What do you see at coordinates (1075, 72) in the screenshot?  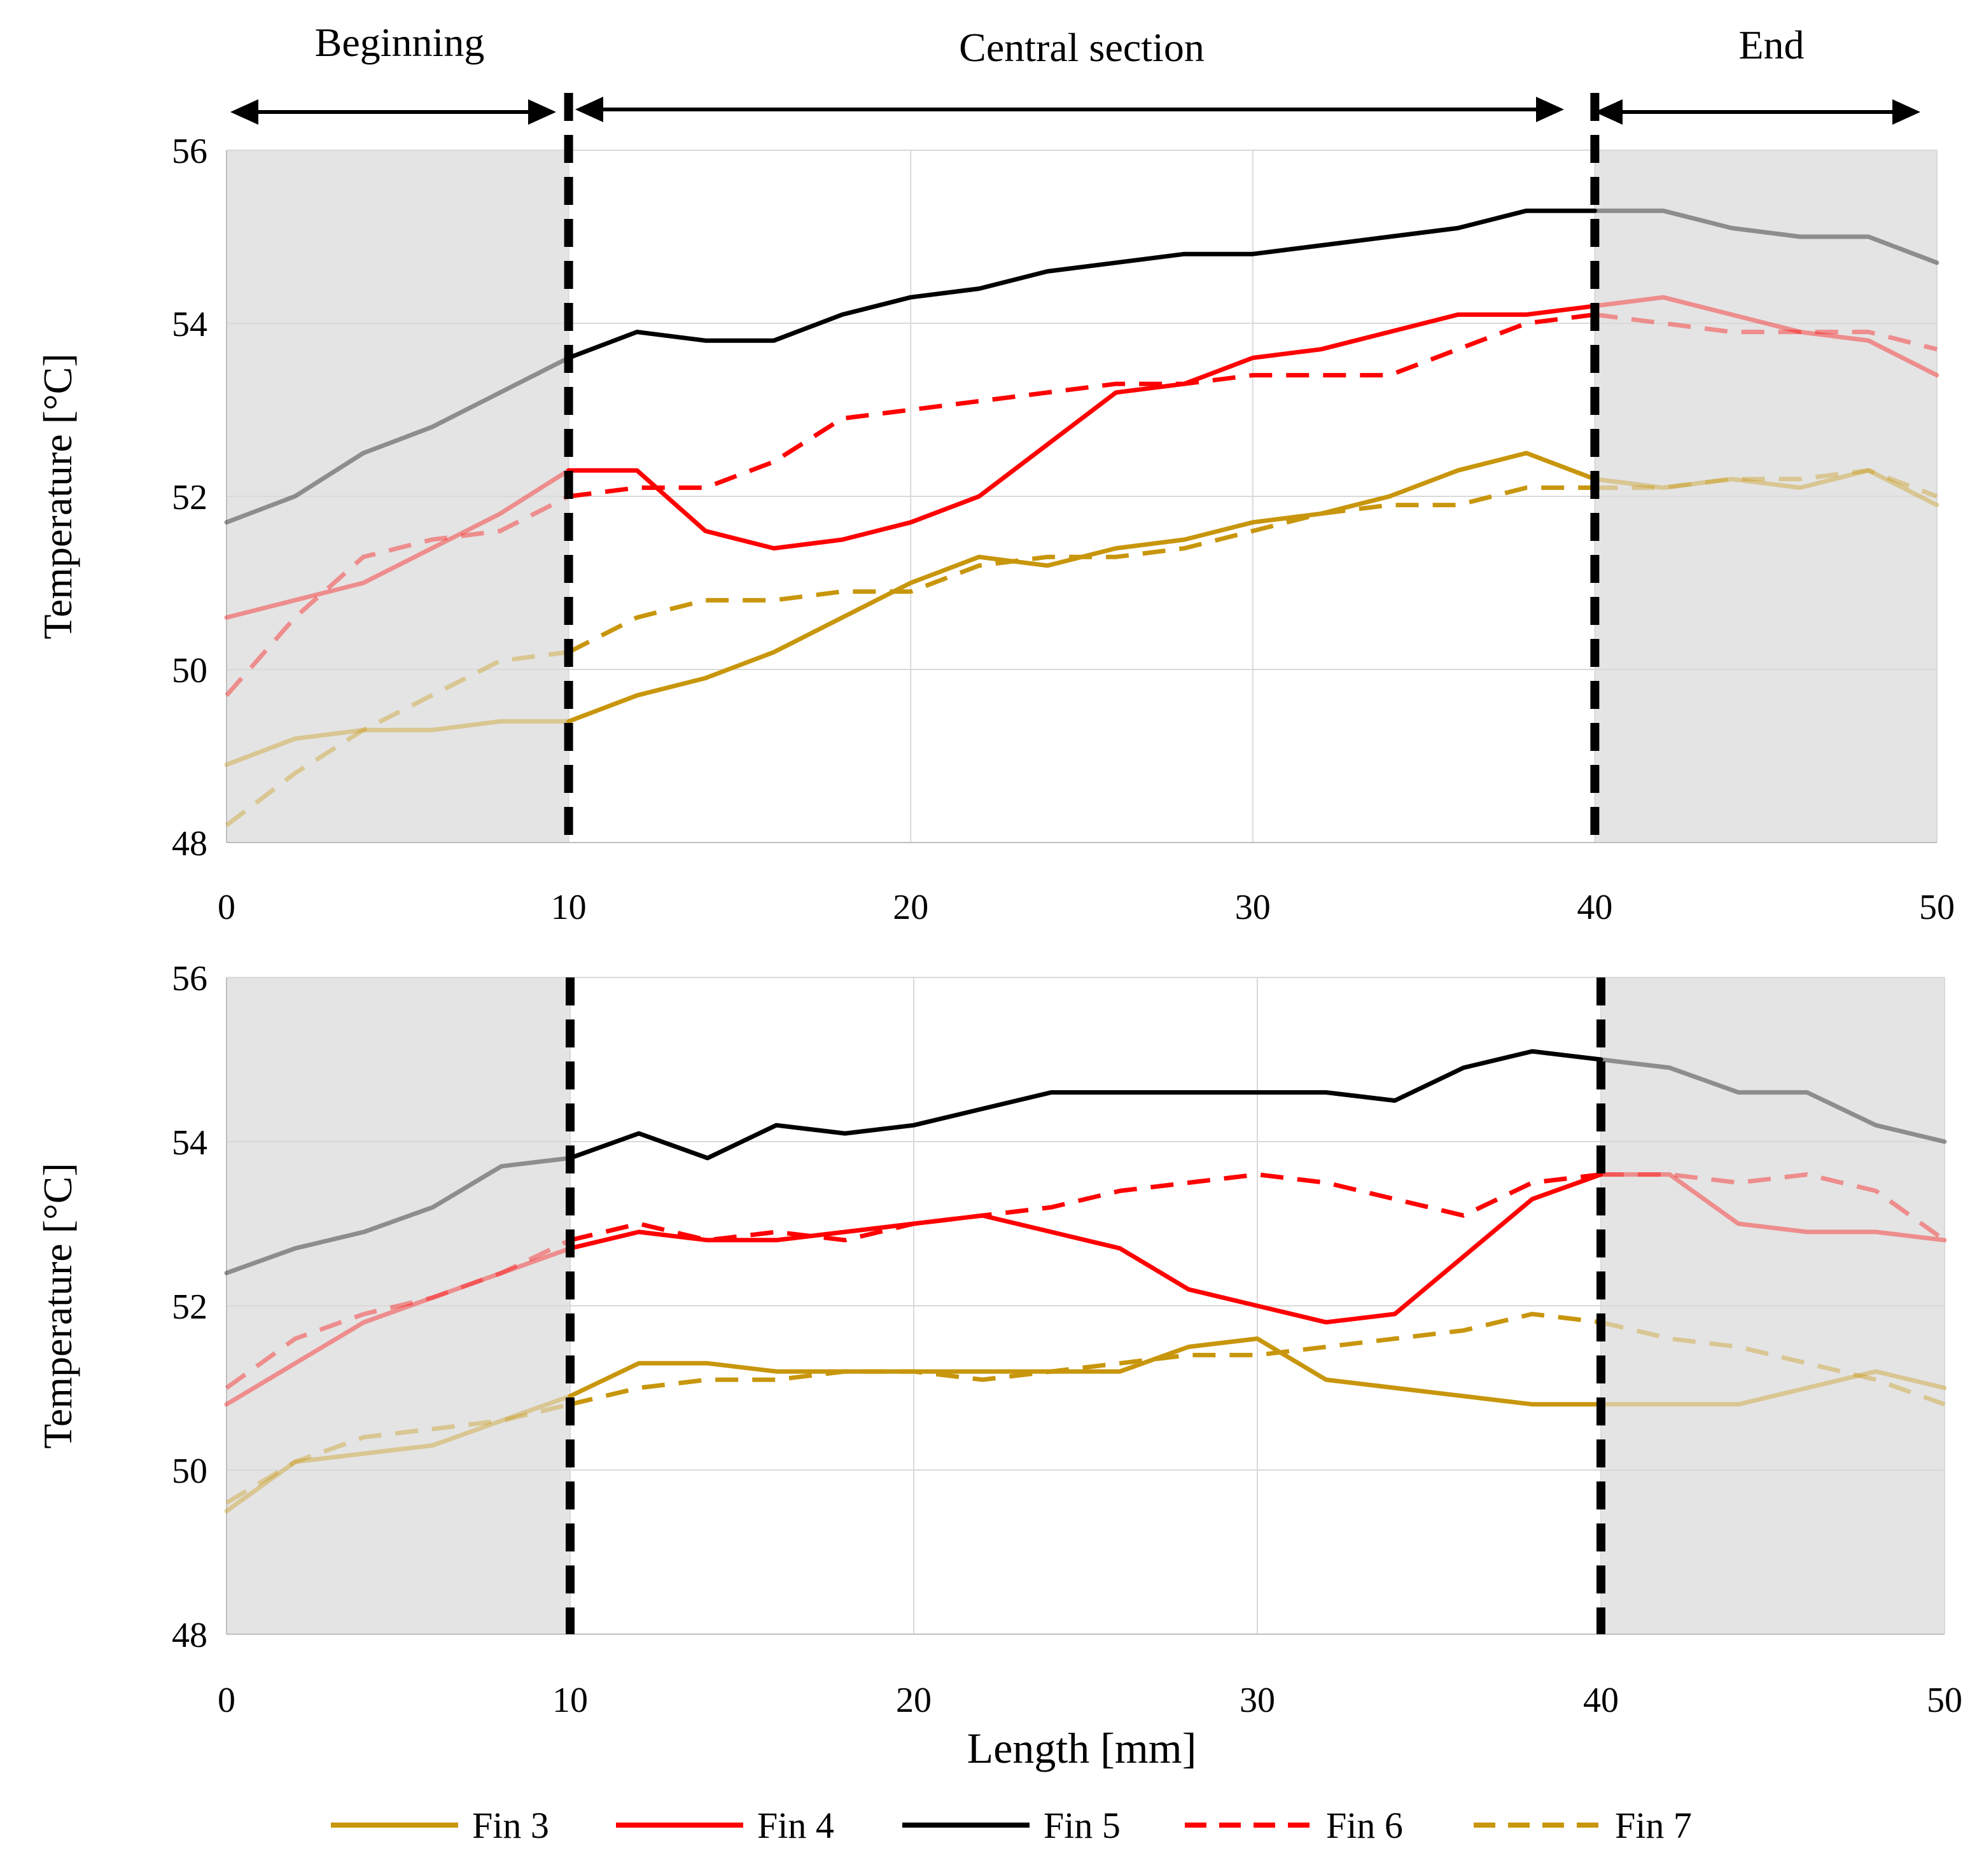 I see `section-annotations: Beginning Central section End` at bounding box center [1075, 72].